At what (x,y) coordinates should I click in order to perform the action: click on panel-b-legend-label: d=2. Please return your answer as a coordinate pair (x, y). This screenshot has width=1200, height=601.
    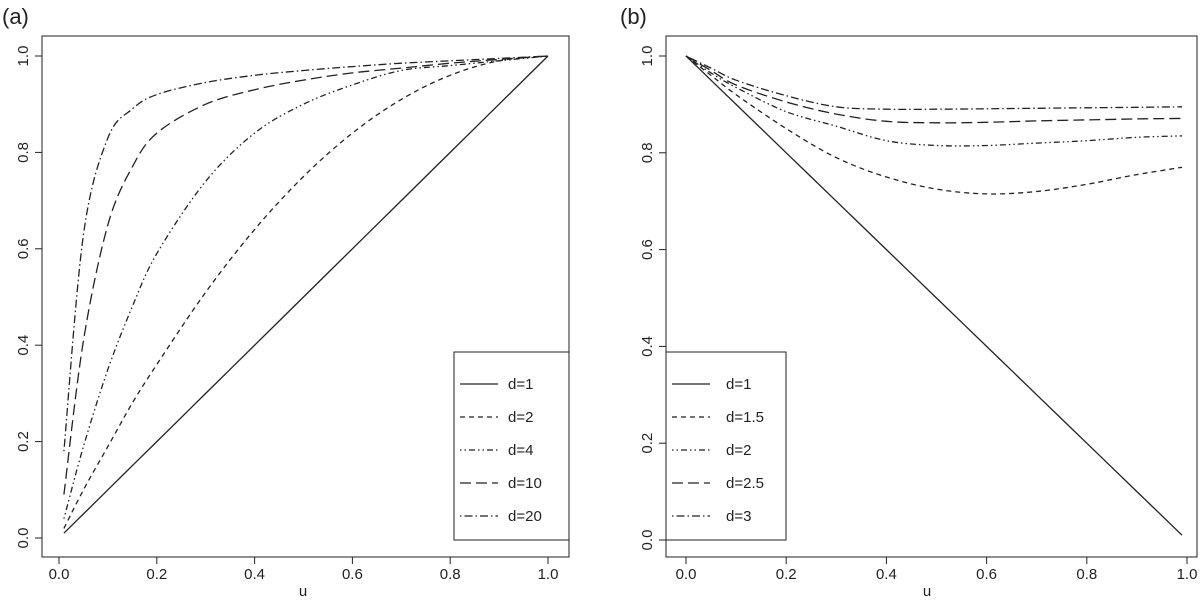
    Looking at the image, I should click on (738, 450).